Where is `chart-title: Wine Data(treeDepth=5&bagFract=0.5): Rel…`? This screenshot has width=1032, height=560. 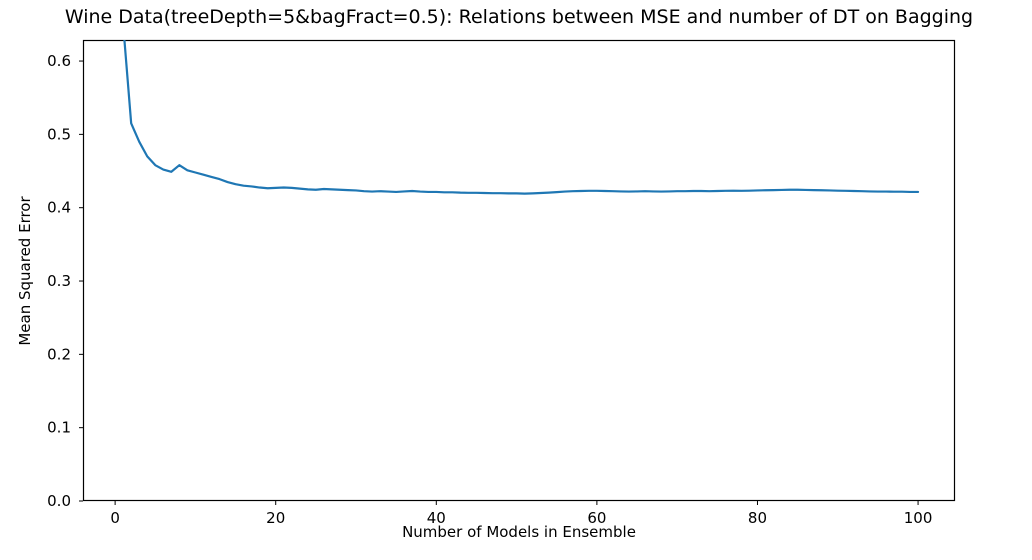
chart-title: Wine Data(treeDepth=5&bagFract=0.5): Rel… is located at coordinates (519, 17).